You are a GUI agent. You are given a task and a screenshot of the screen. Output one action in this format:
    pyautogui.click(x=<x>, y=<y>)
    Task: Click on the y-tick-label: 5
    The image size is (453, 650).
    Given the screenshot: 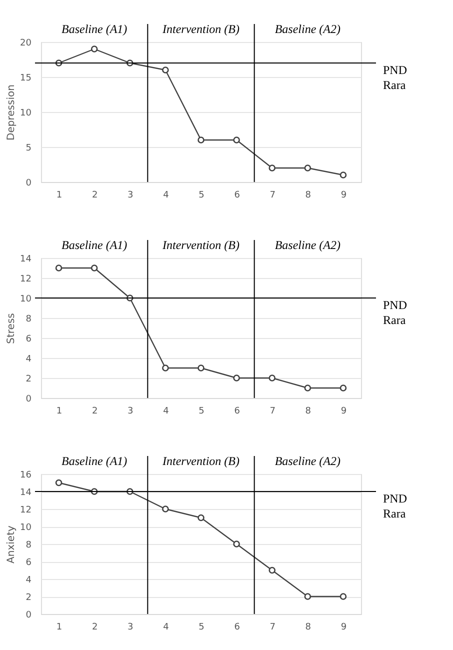 What is the action you would take?
    pyautogui.click(x=29, y=149)
    